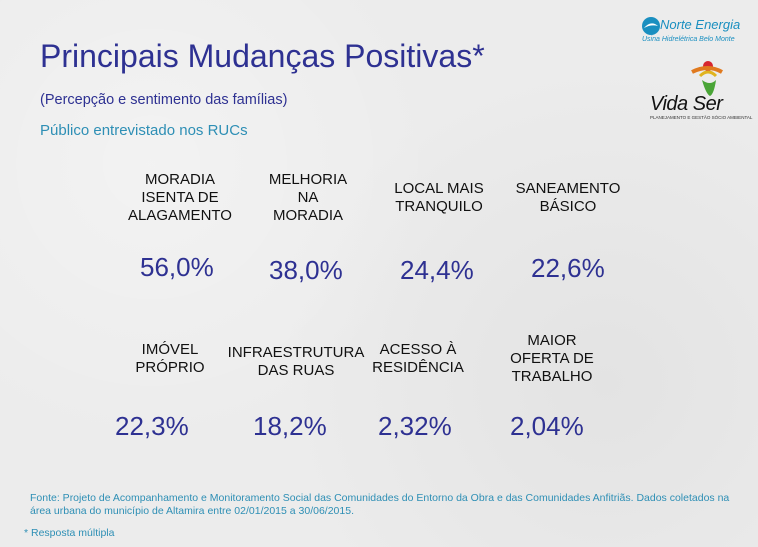  Describe the element at coordinates (296, 361) in the screenshot. I see `change-label: INFRAESTRUTURA DAS RUAS` at that location.